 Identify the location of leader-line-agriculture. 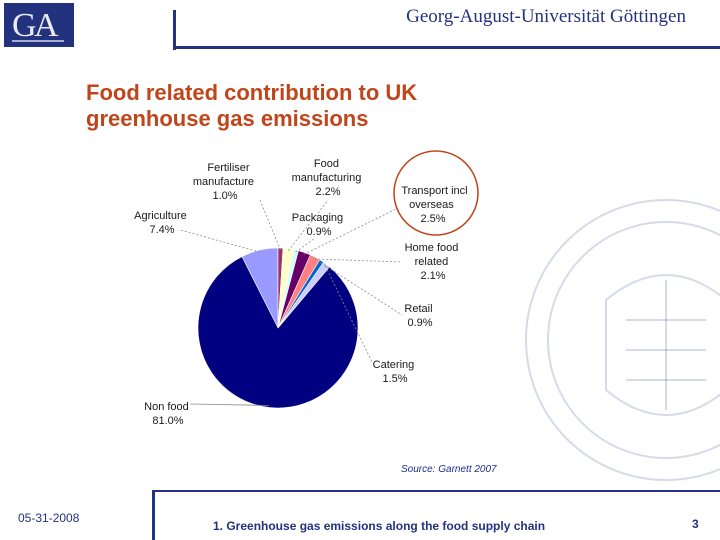
(220, 241).